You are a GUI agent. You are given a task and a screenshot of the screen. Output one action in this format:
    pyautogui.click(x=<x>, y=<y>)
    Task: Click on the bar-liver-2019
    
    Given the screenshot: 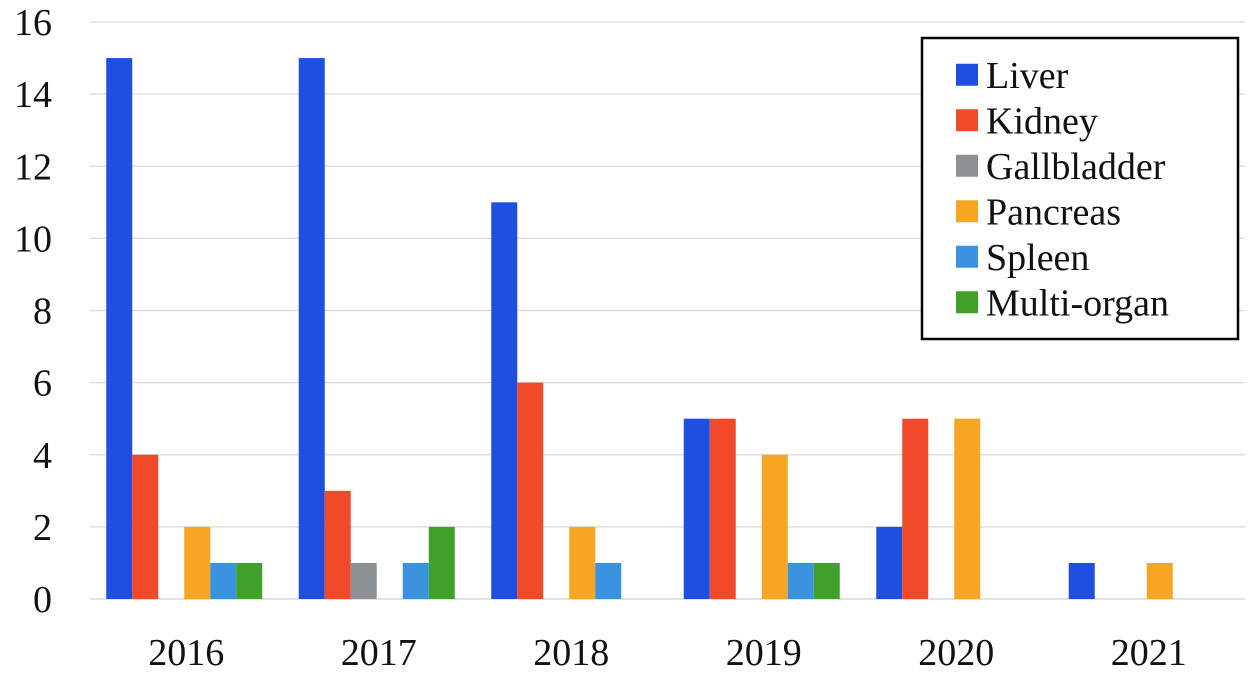 What is the action you would take?
    pyautogui.click(x=696, y=508)
    